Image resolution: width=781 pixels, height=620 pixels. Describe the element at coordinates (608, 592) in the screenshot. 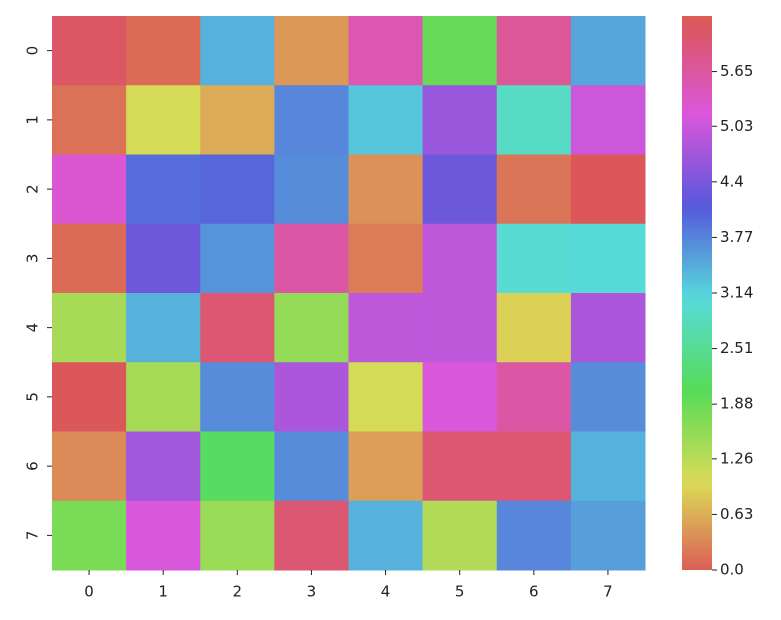

I see `x-tick-label: 7` at that location.